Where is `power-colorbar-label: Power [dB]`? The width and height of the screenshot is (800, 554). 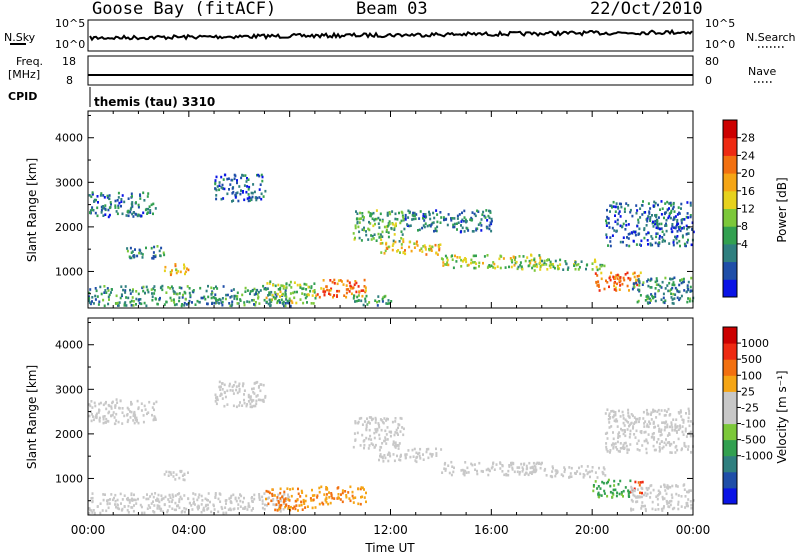 power-colorbar-label: Power [dB] is located at coordinates (782, 209).